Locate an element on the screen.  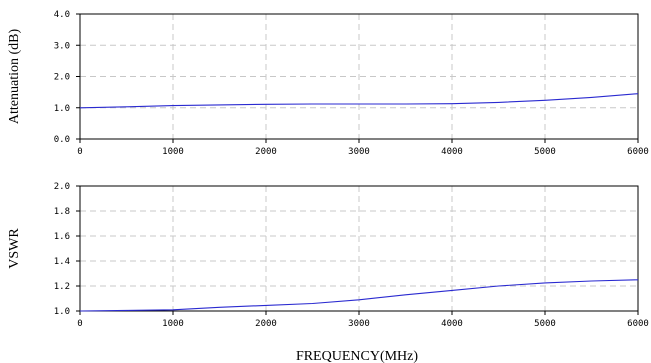
y-tick-label: 4.0 is located at coordinates (62, 15).